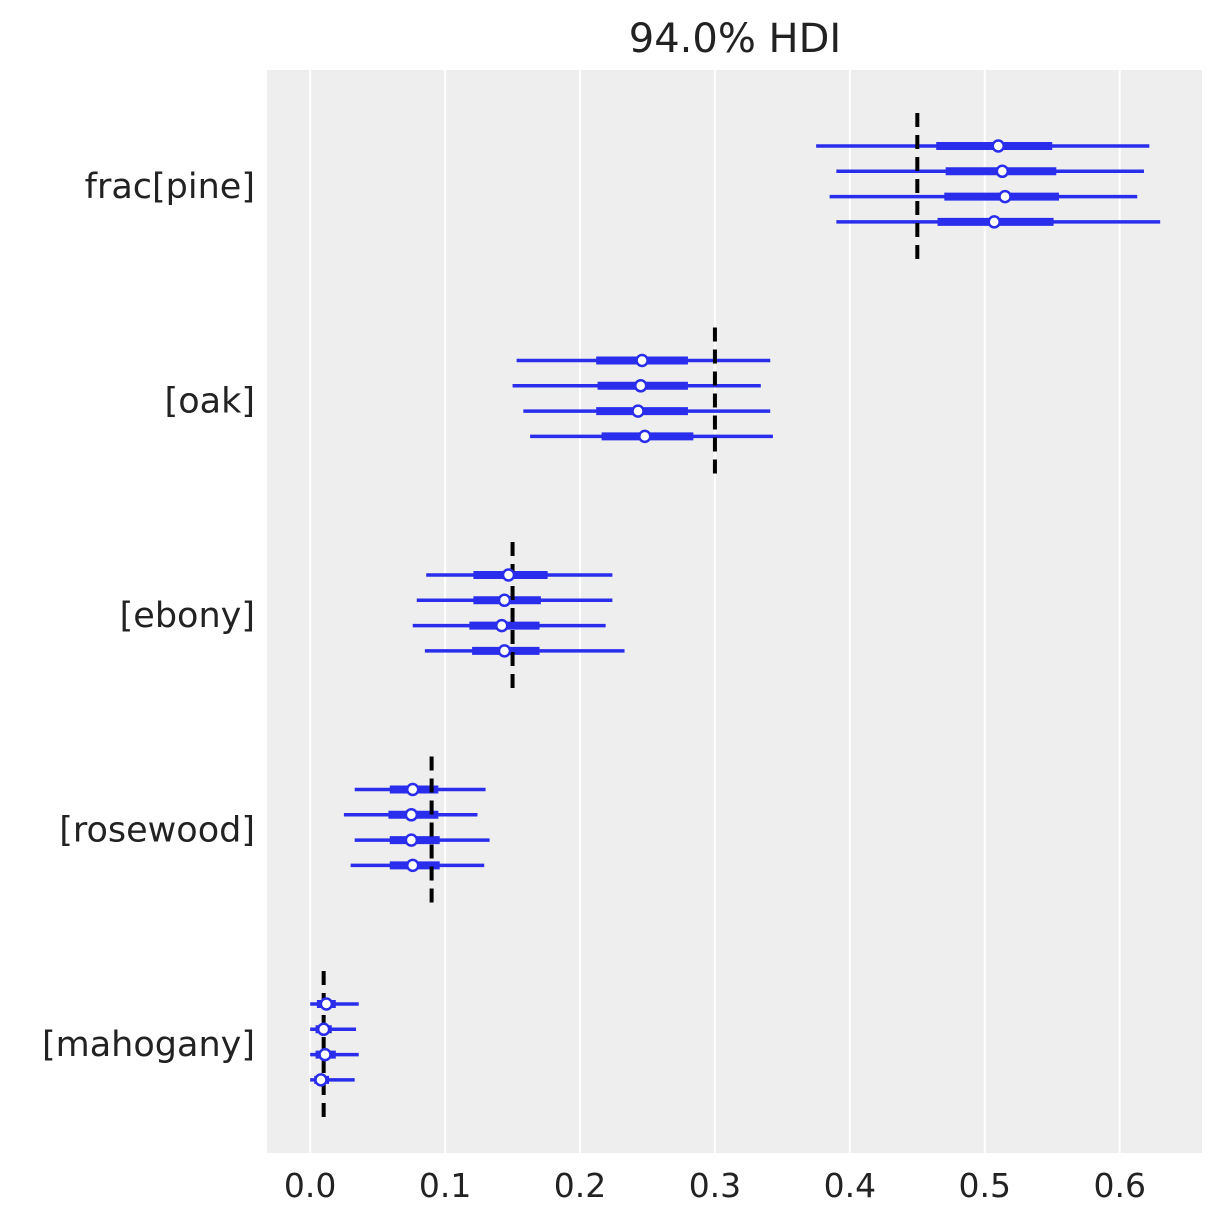 This screenshot has width=1223, height=1227. Describe the element at coordinates (715, 1185) in the screenshot. I see `x-tick-label: 0.3` at that location.